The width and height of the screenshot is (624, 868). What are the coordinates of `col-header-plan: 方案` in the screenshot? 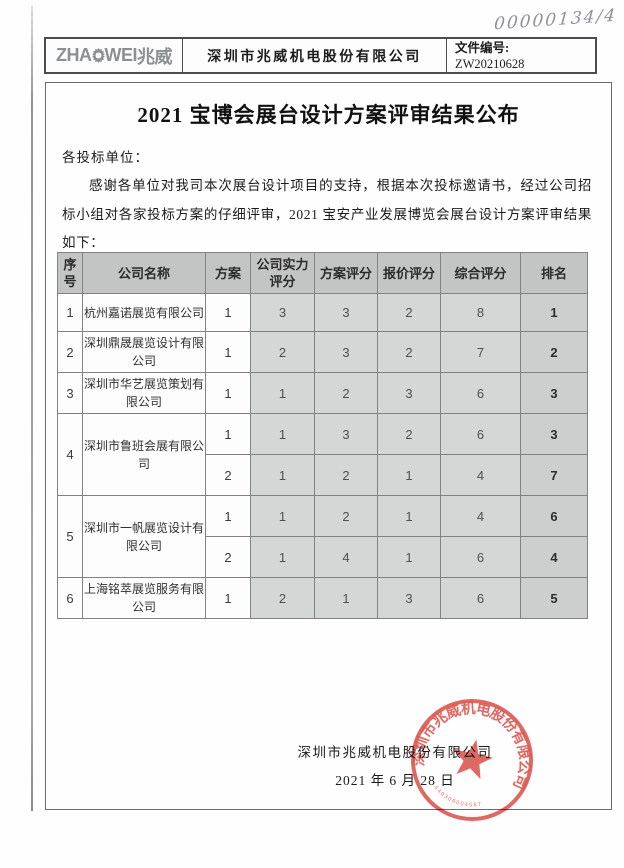 It's located at (228, 273).